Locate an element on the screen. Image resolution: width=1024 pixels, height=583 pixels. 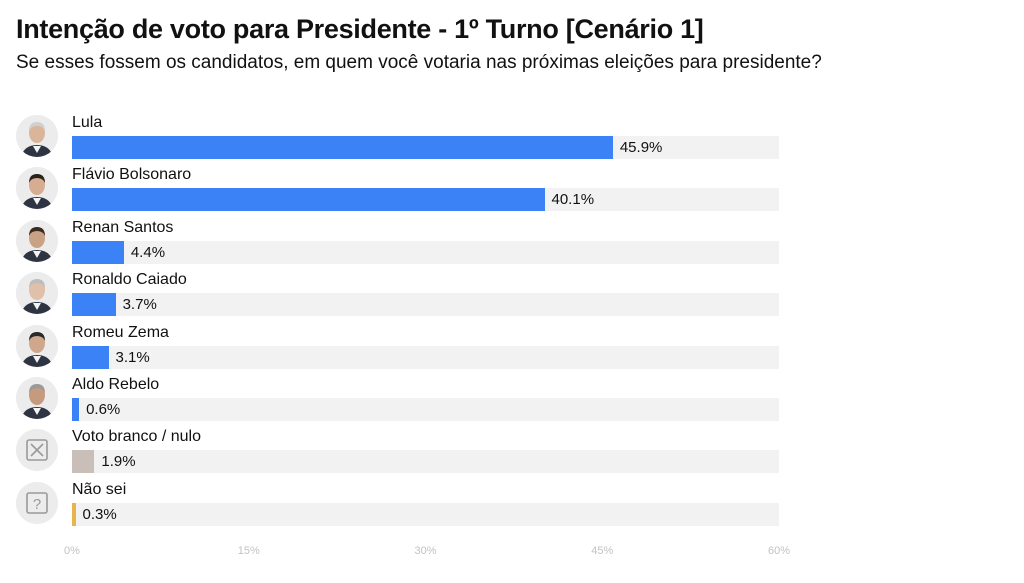
x-tick-label: 45% is located at coordinates (602, 551).